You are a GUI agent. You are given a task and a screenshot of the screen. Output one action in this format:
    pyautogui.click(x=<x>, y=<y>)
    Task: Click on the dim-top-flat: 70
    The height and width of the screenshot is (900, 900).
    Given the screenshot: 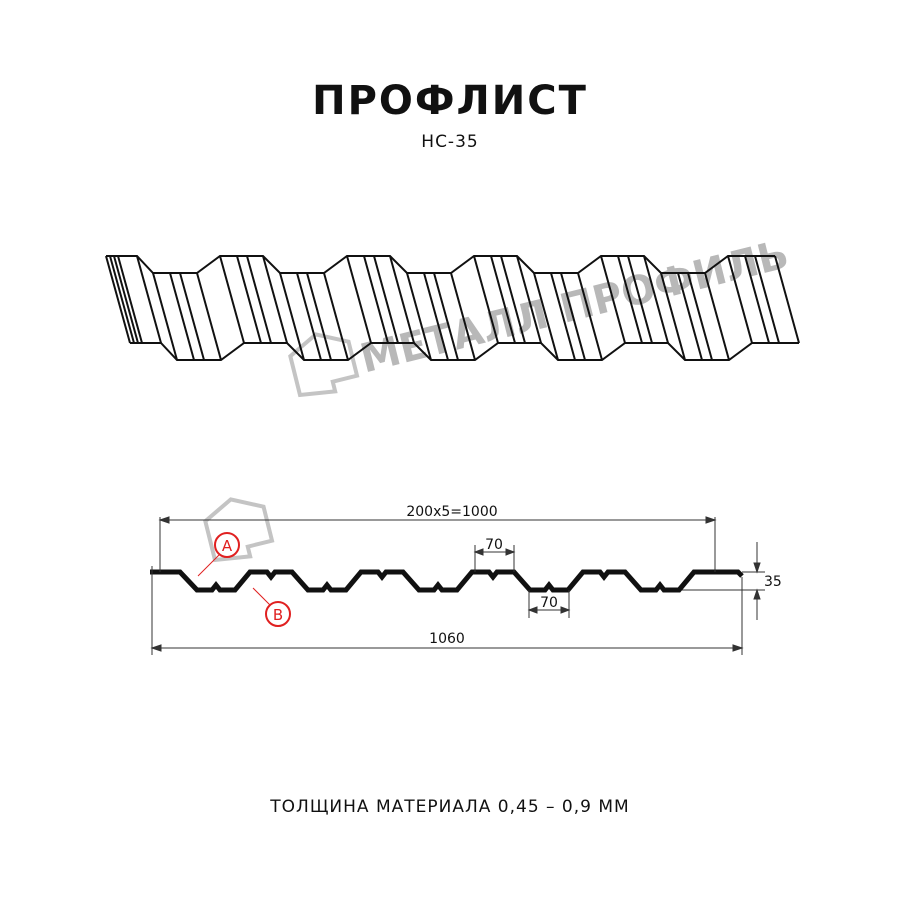 What is the action you would take?
    pyautogui.click(x=494, y=545)
    